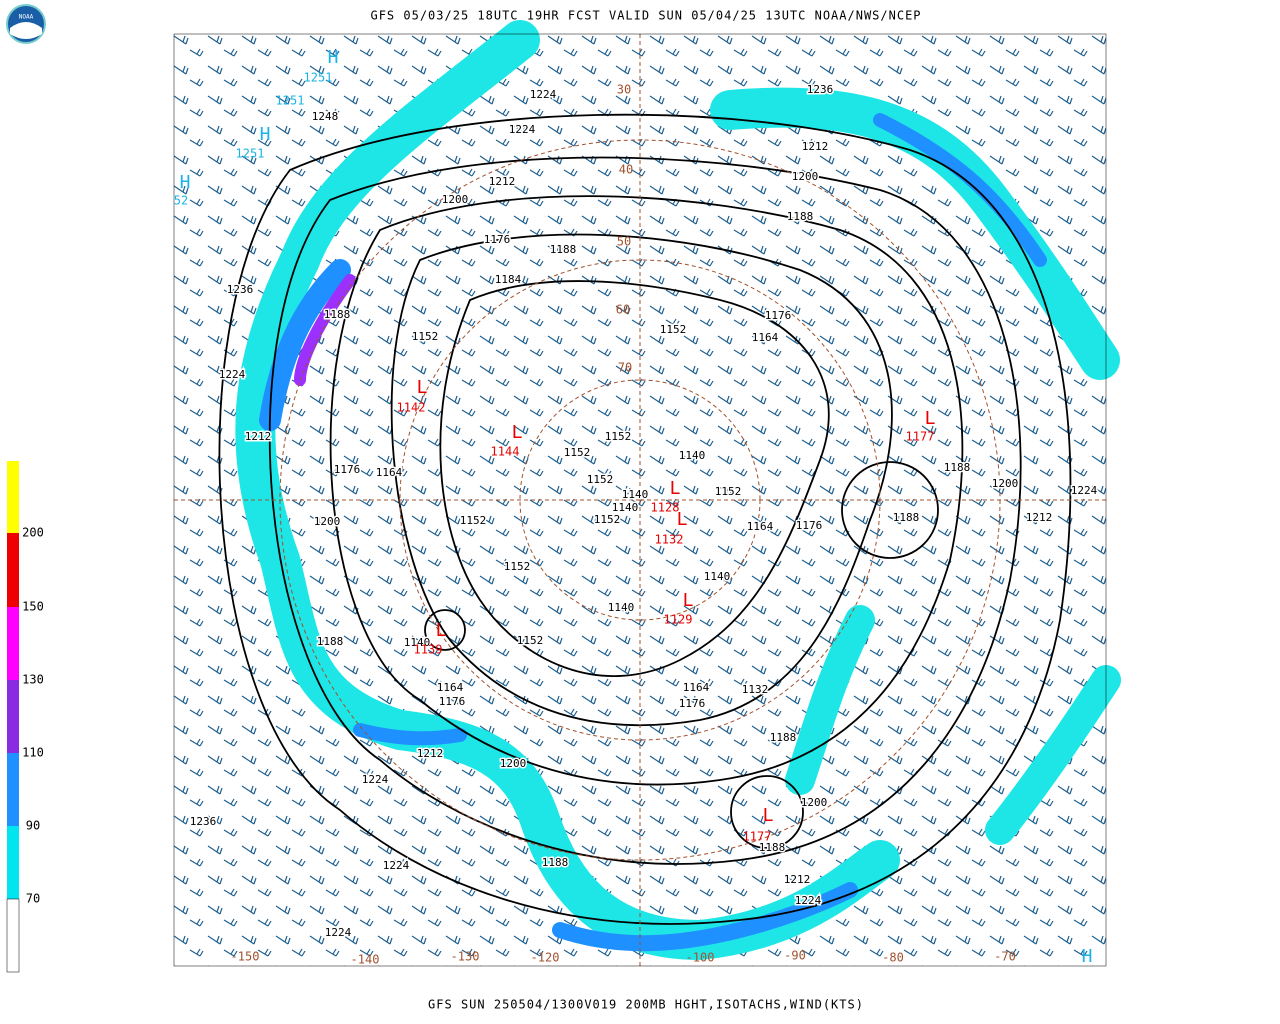 This screenshot has height=1024, width=1280. I want to click on low-value: 1128, so click(665, 508).